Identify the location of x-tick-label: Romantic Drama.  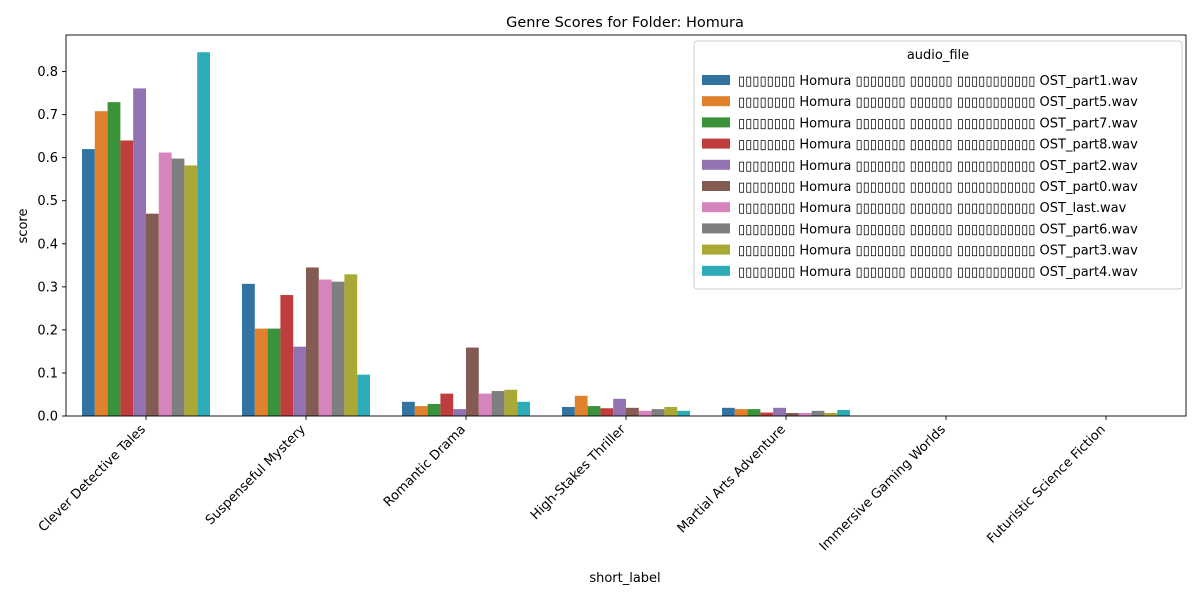
(425, 466).